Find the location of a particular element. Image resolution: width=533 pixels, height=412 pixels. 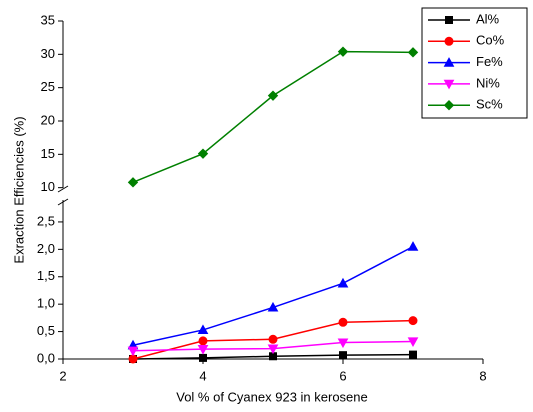

y2-tick-label: 30 is located at coordinates (48, 53).